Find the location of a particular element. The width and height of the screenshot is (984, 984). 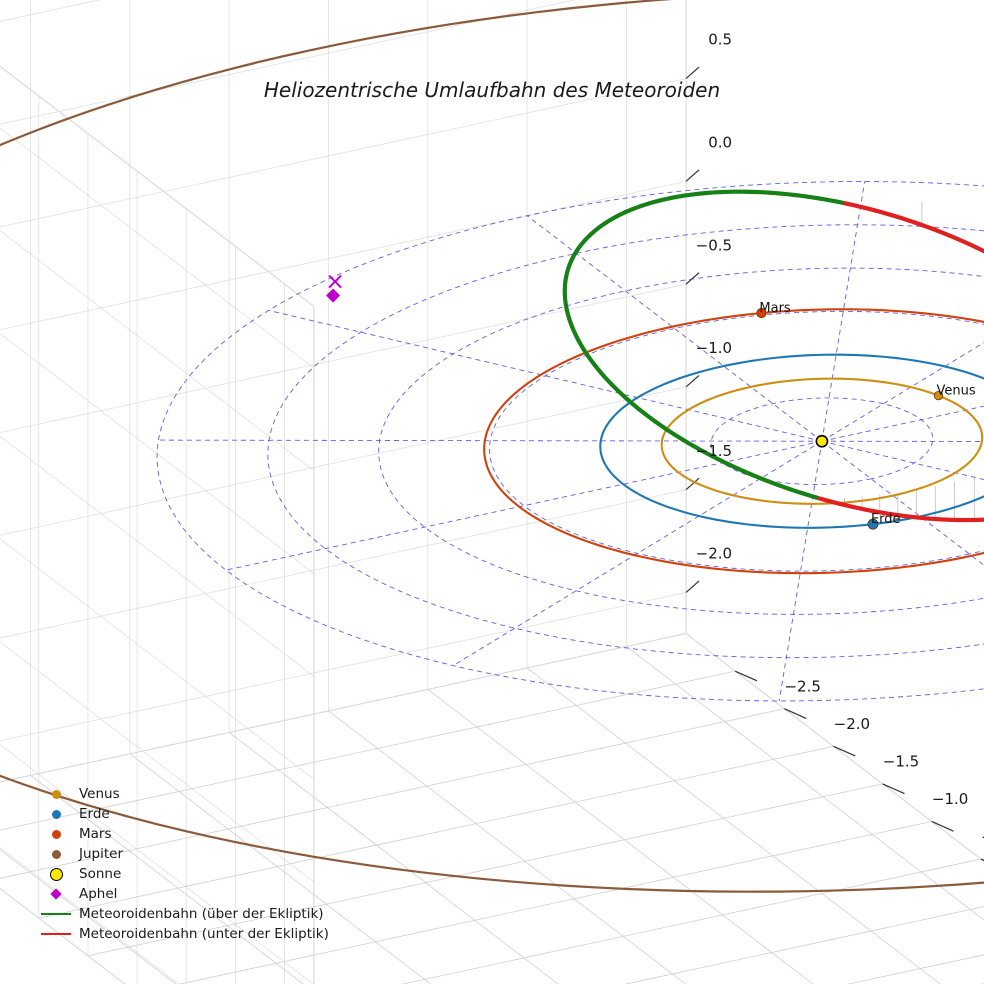

z-tick-label: −2.0 is located at coordinates (714, 554).